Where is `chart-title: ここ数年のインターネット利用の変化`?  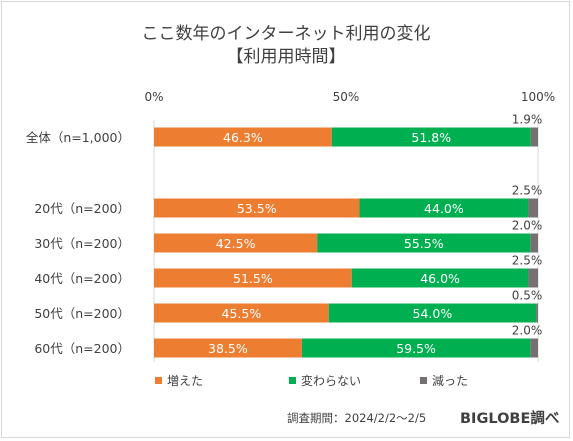
chart-title: ここ数年のインターネット利用の変化 is located at coordinates (286, 34).